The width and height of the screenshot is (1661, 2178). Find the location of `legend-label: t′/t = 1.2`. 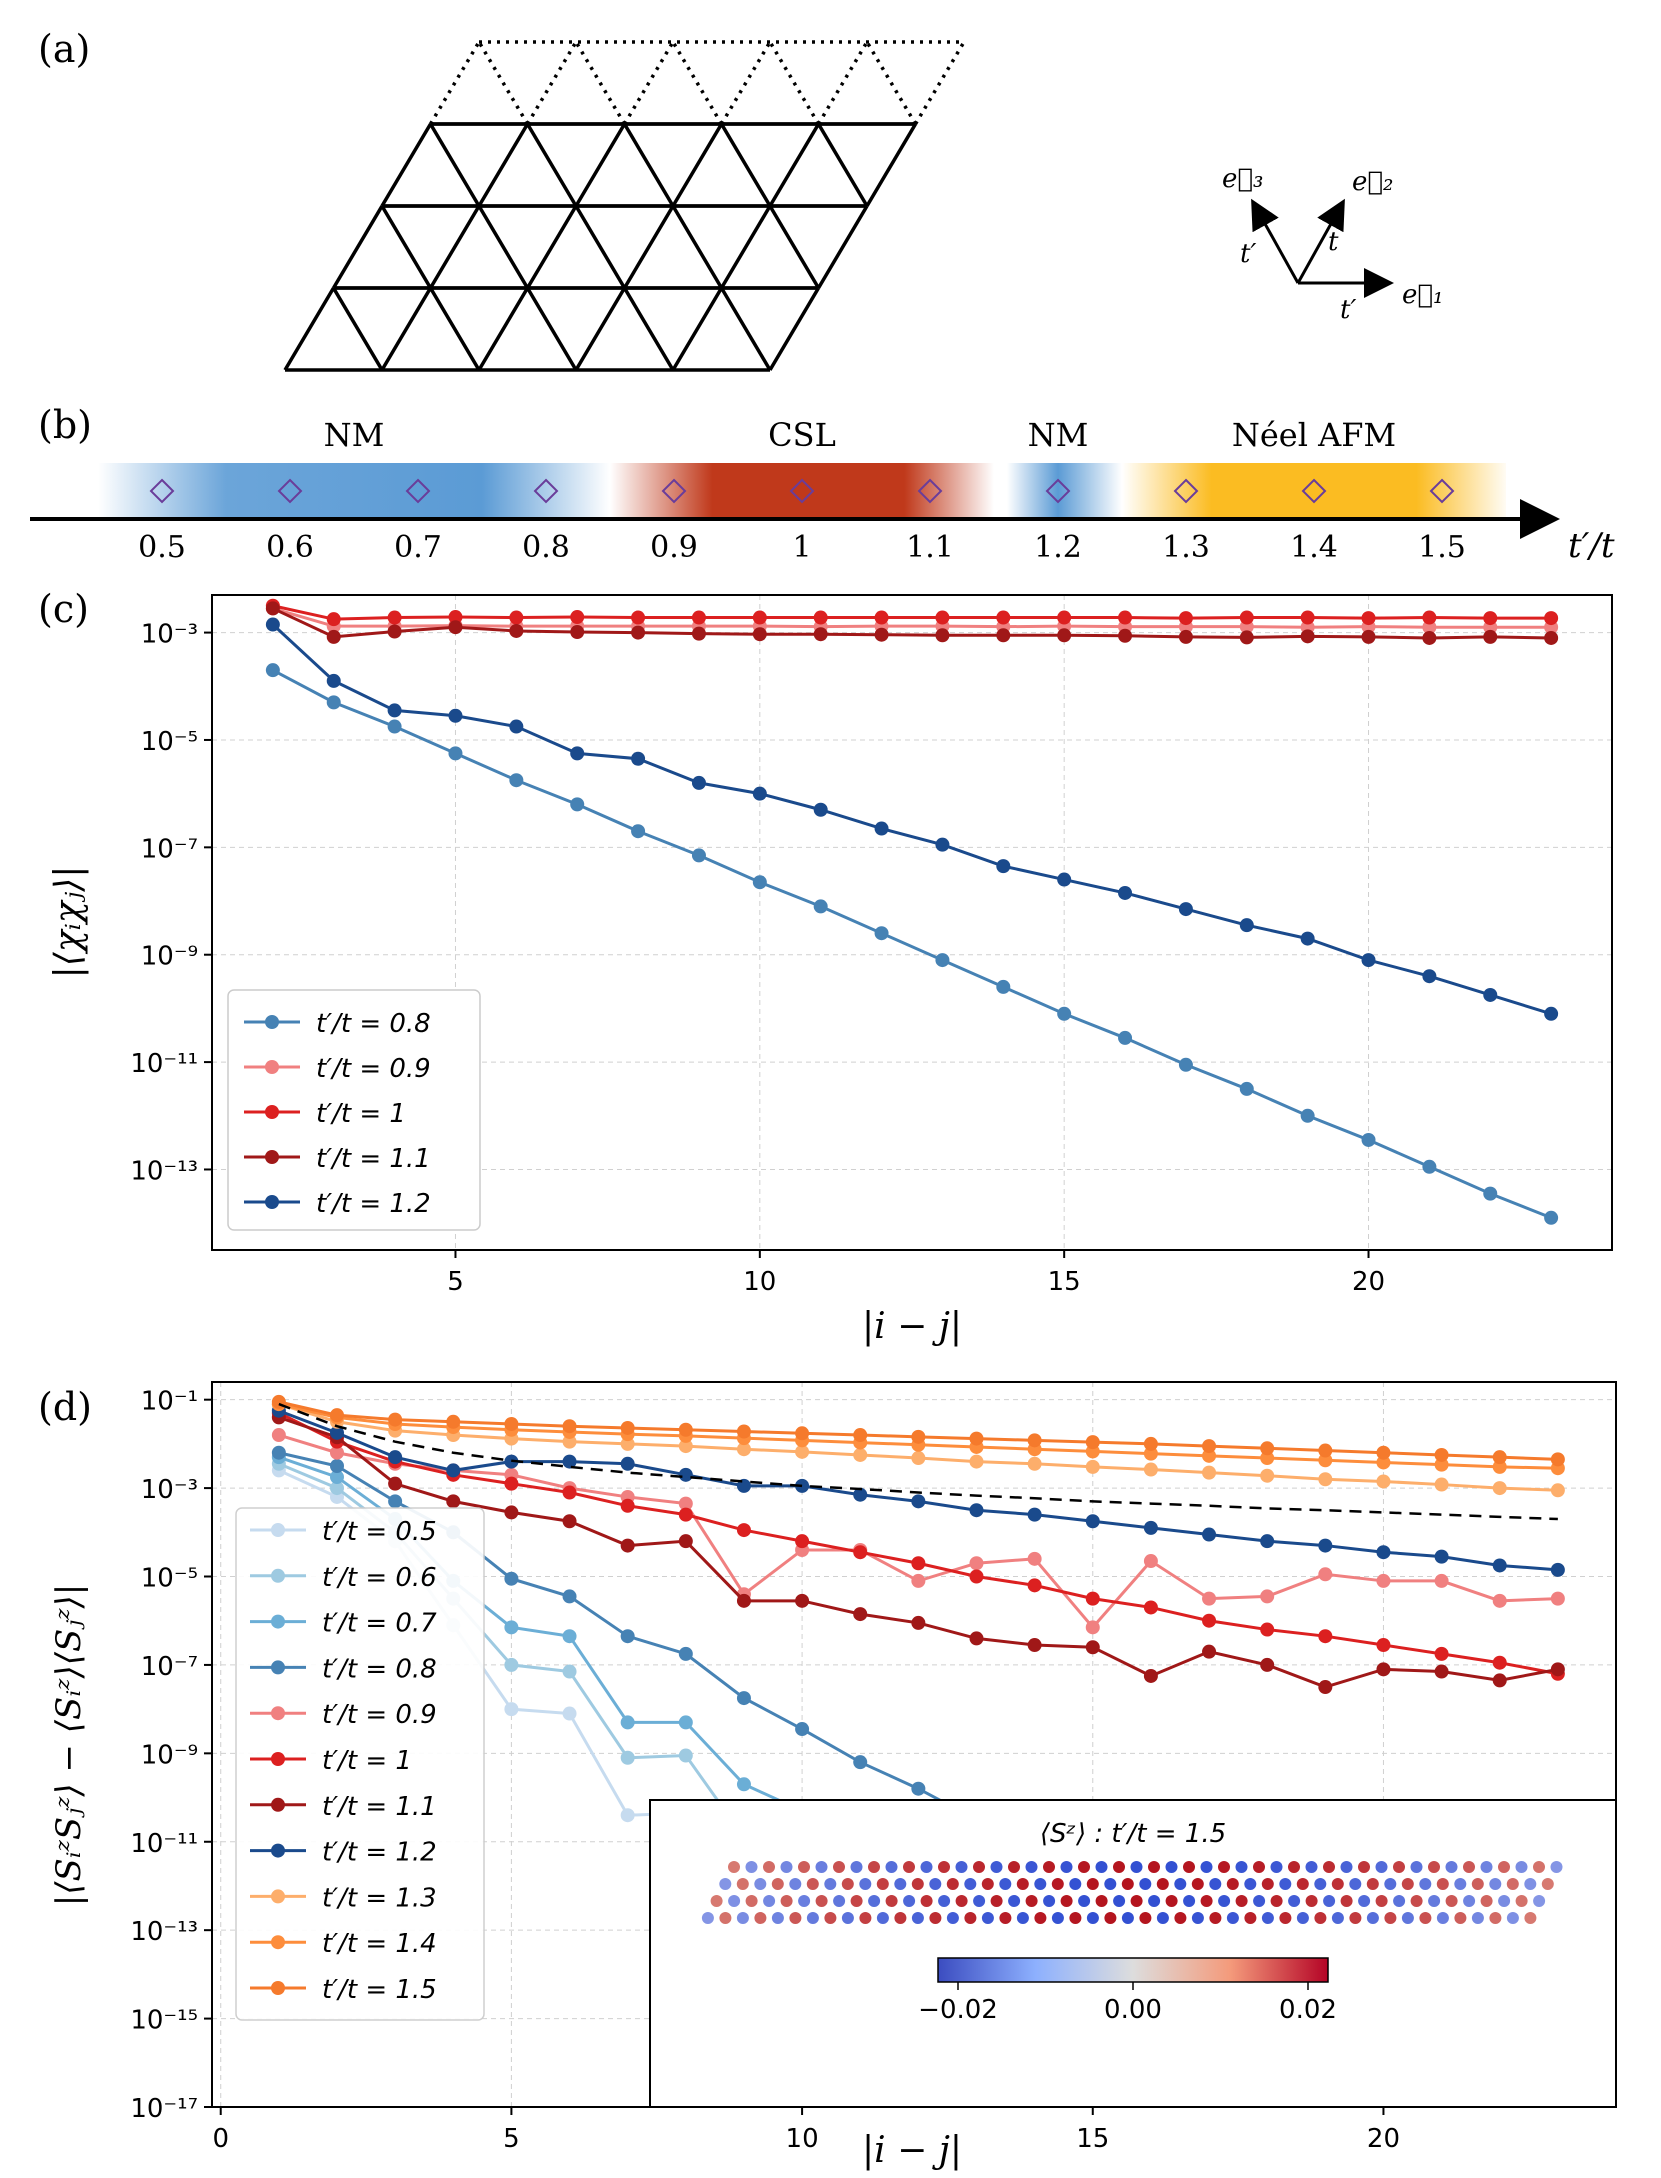

legend-label: t′/t = 1.2 is located at coordinates (373, 1204).